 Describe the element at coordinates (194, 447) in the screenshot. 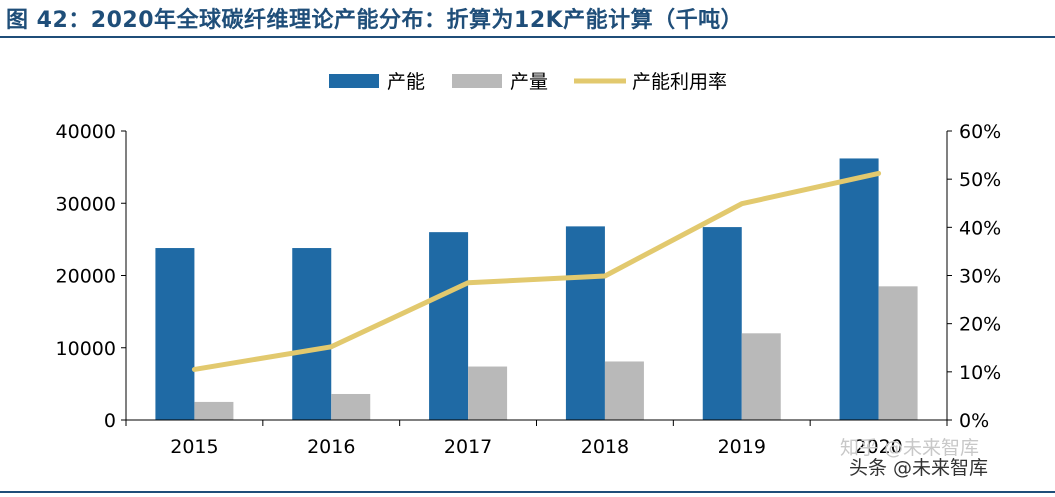

I see `x-tick-label: 2015` at that location.